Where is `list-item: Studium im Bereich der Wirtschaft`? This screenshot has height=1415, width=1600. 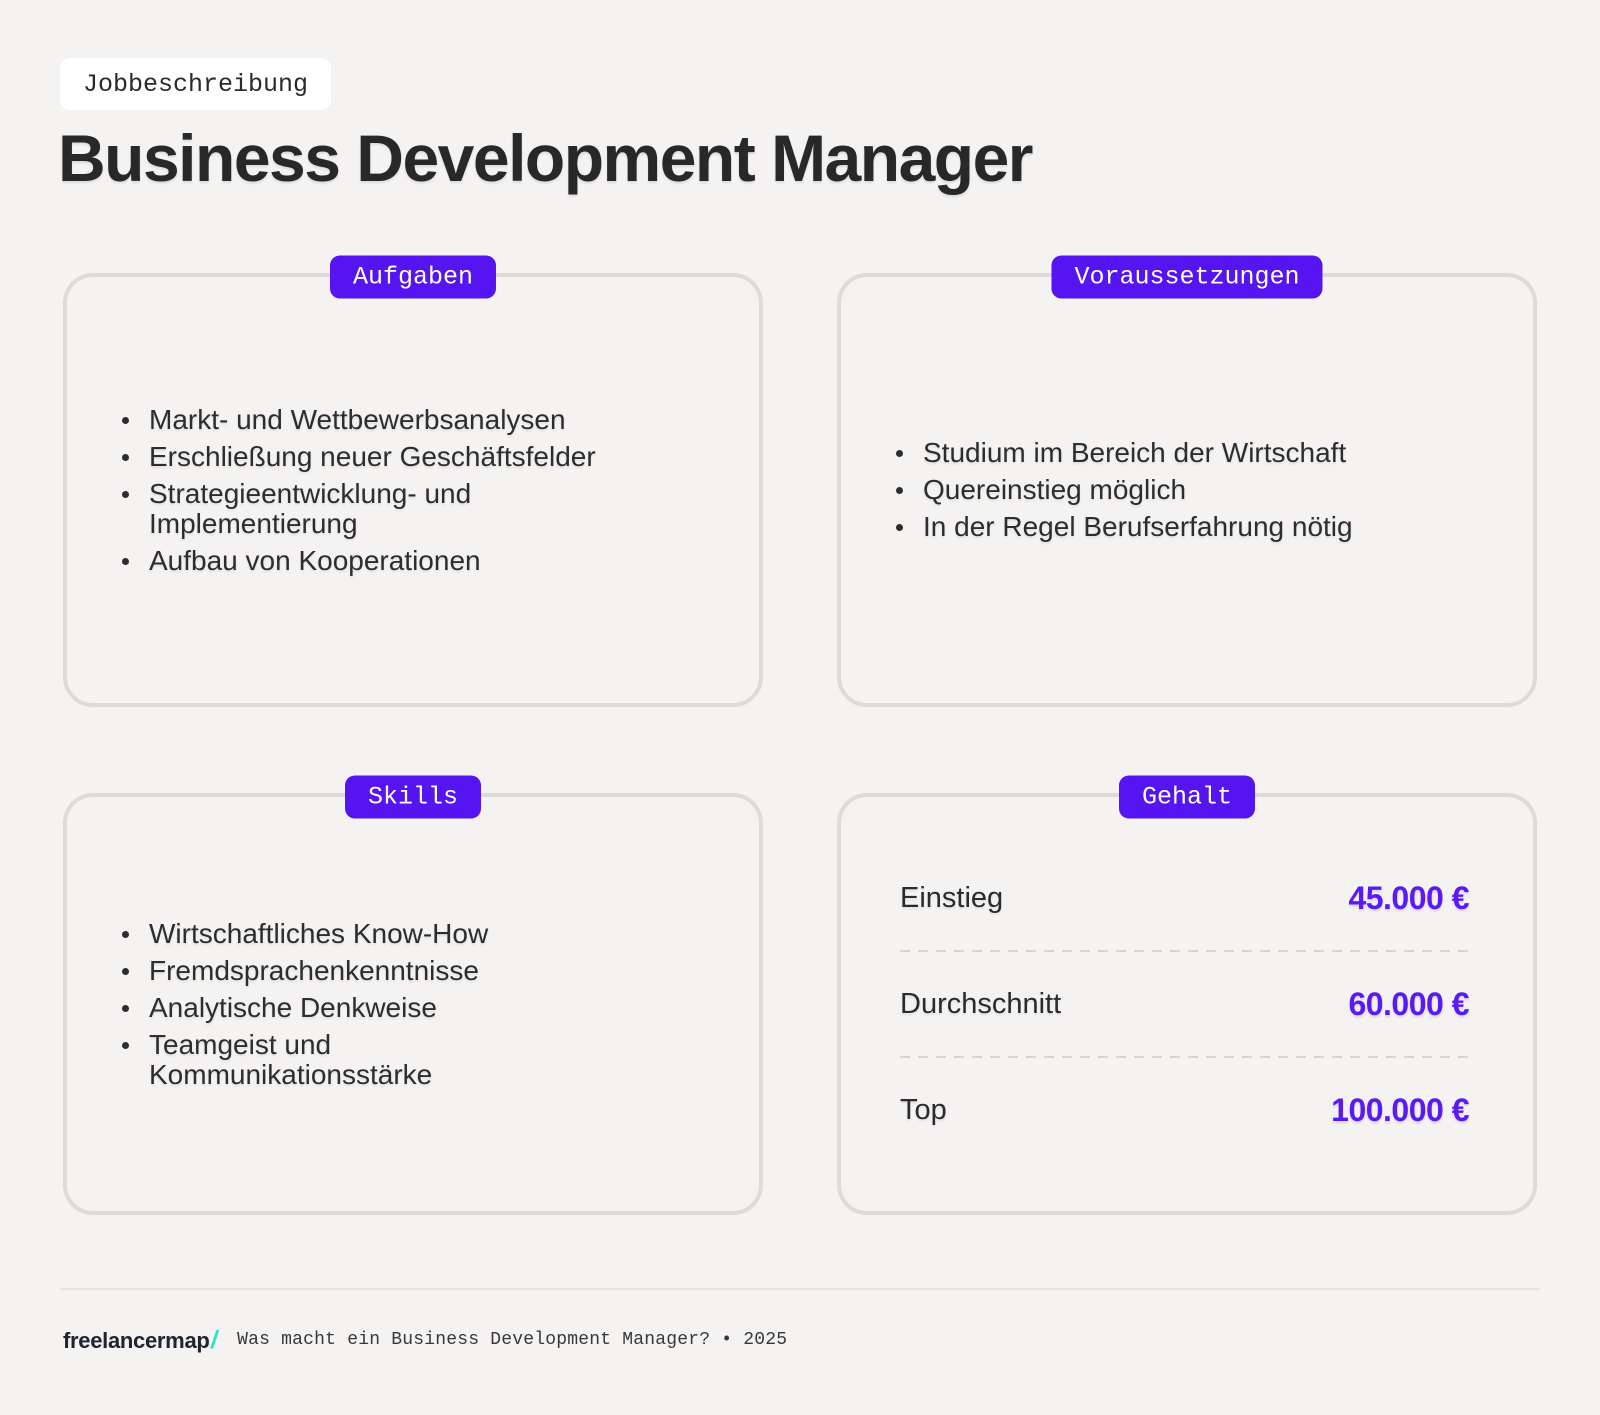
list-item: Studium im Bereich der Wirtschaft is located at coordinates (1197, 453).